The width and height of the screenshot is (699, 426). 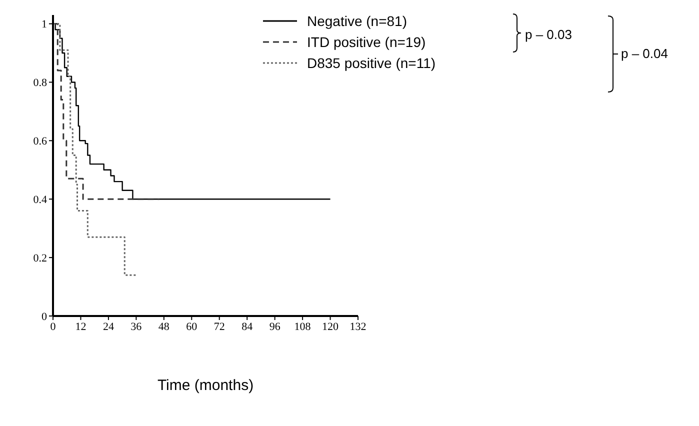 I want to click on x-tick-label: 48, so click(x=164, y=326).